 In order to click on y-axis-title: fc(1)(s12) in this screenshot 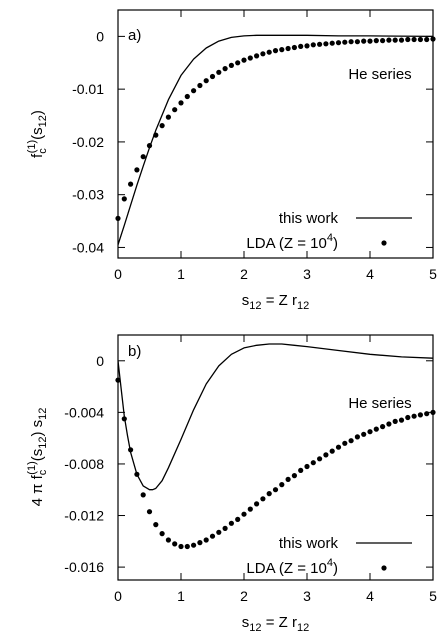, I will do `click(37, 134)`.